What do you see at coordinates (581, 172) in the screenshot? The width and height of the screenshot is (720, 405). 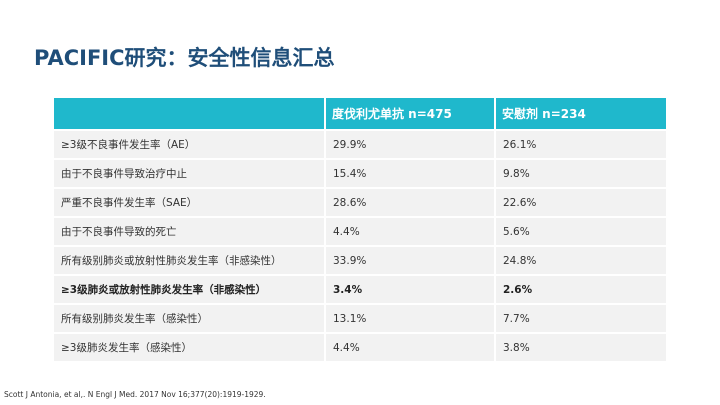 I see `placebo-value: 9.8%` at bounding box center [581, 172].